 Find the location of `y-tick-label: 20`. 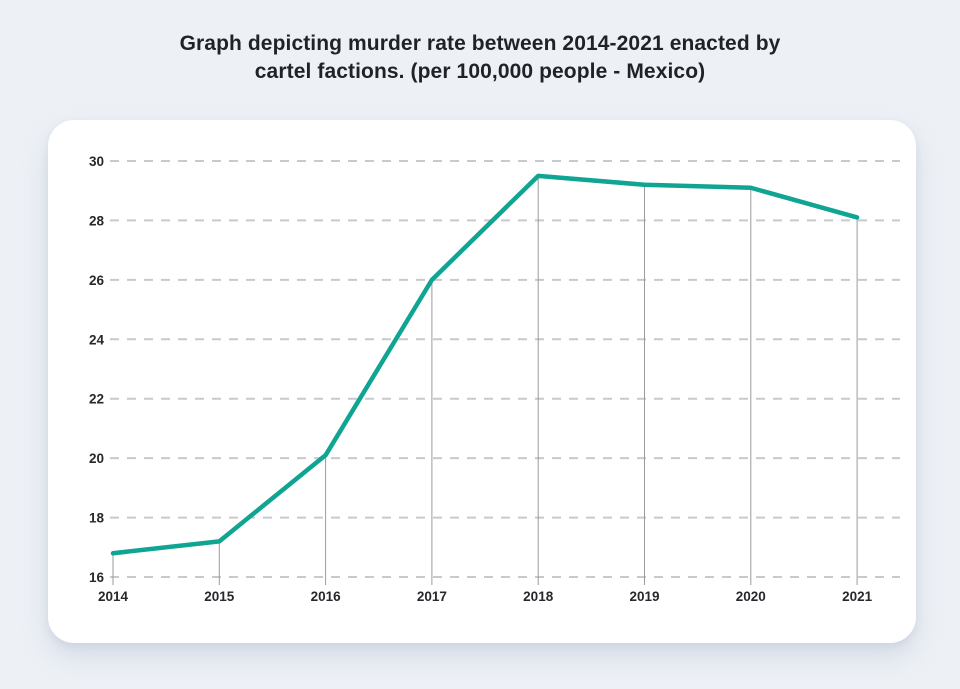

y-tick-label: 20 is located at coordinates (96, 458).